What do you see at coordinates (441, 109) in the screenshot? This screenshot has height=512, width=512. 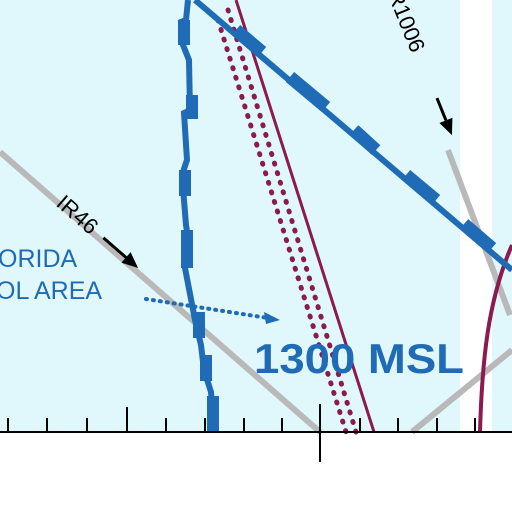 I see `route-vr1006-arrow-shaft` at bounding box center [441, 109].